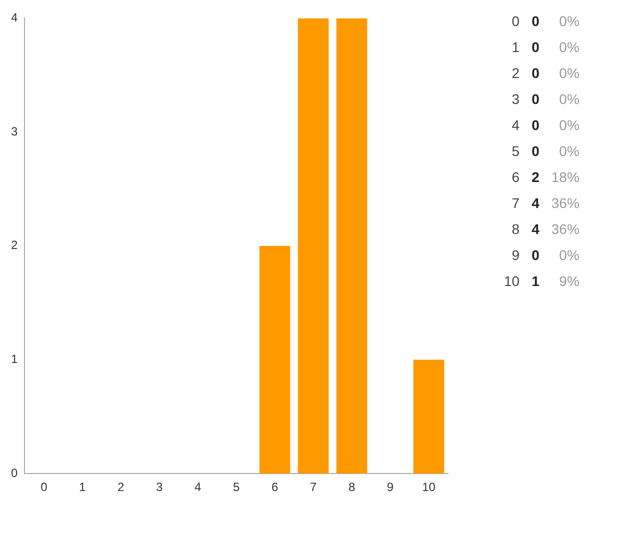 The width and height of the screenshot is (628, 552). Describe the element at coordinates (44, 487) in the screenshot. I see `x-tick-label: 0` at that location.